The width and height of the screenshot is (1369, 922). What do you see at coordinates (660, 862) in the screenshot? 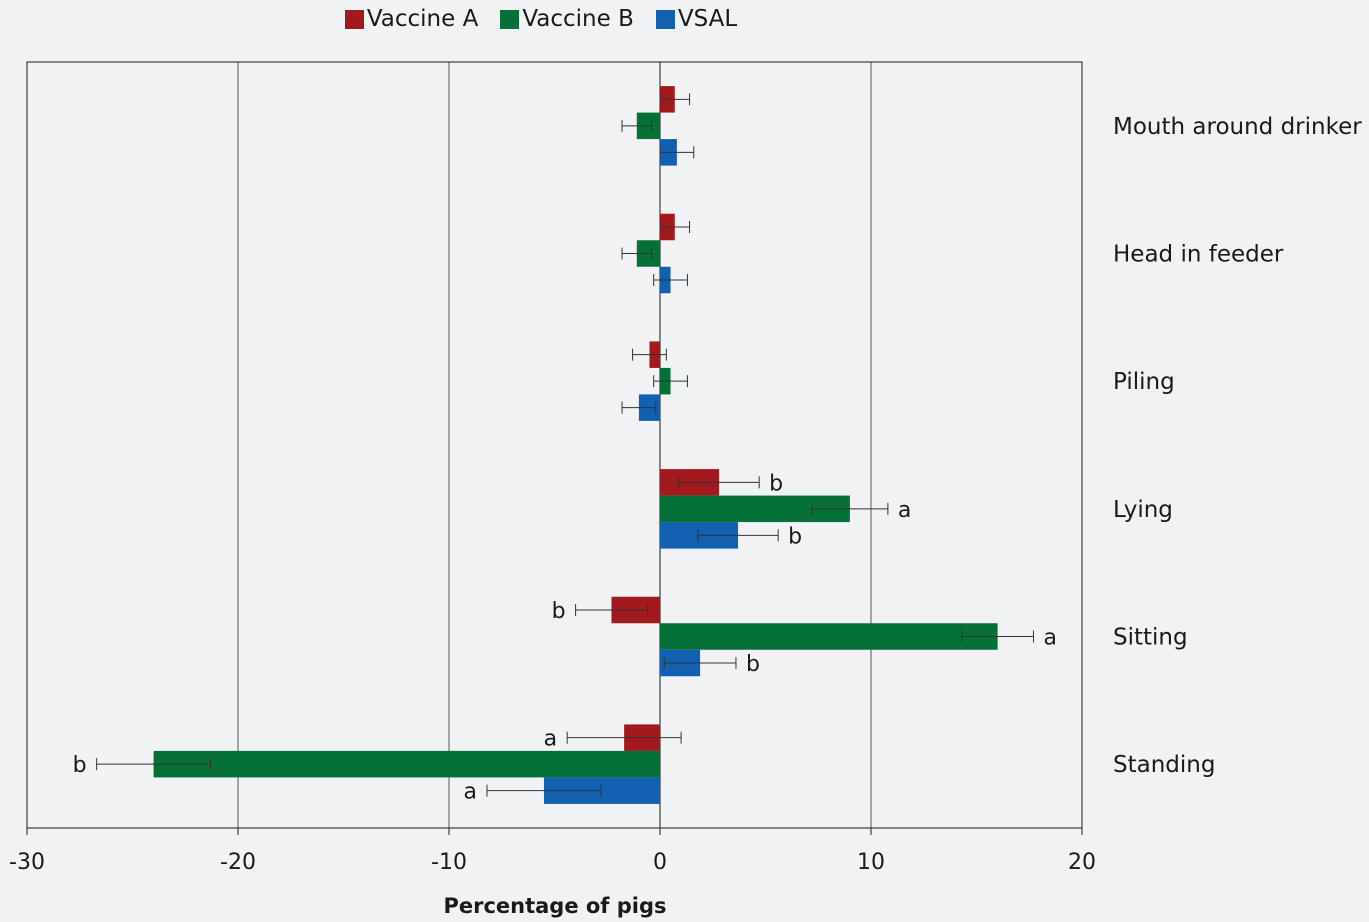
I see `x-tick-label: 0` at bounding box center [660, 862].